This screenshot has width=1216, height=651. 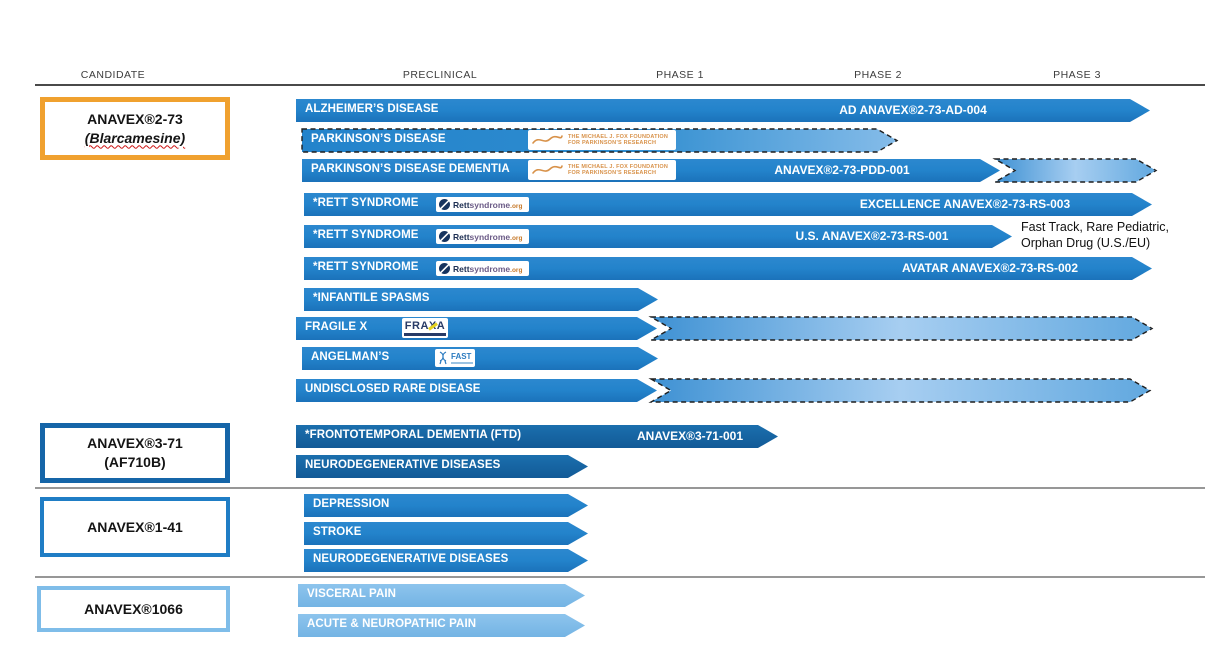 I want to click on column-header-preclinical: PRECLINICAL, so click(x=440, y=75).